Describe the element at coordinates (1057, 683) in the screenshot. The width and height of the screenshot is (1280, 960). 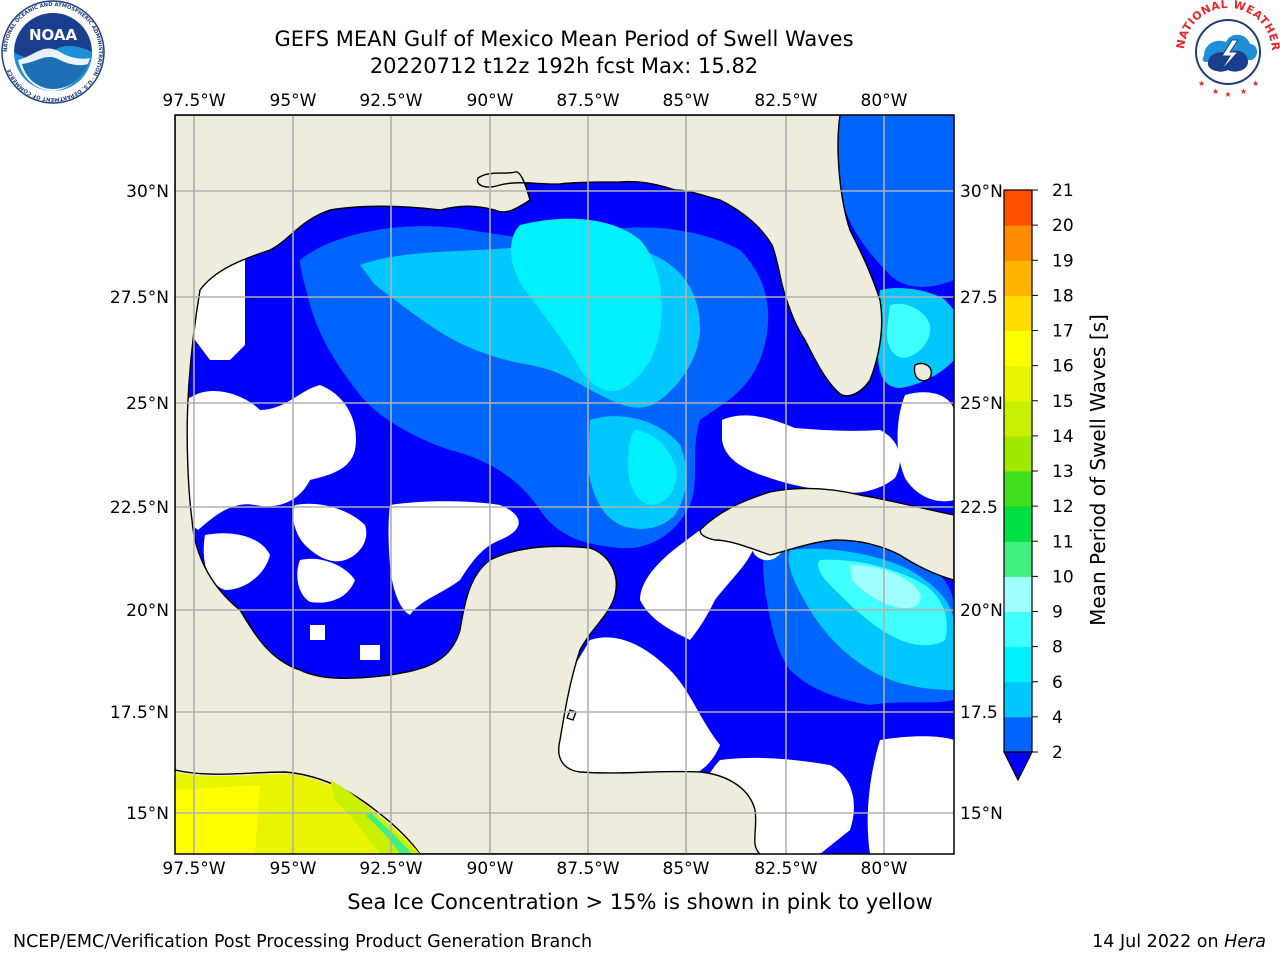
I see `colorbar-tick-label: 6` at that location.